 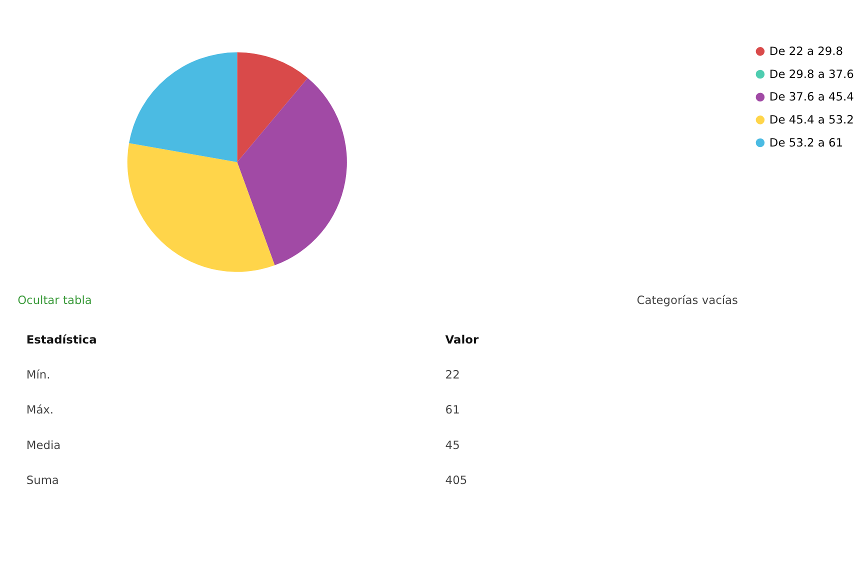 What do you see at coordinates (452, 375) in the screenshot?
I see `text: 22` at bounding box center [452, 375].